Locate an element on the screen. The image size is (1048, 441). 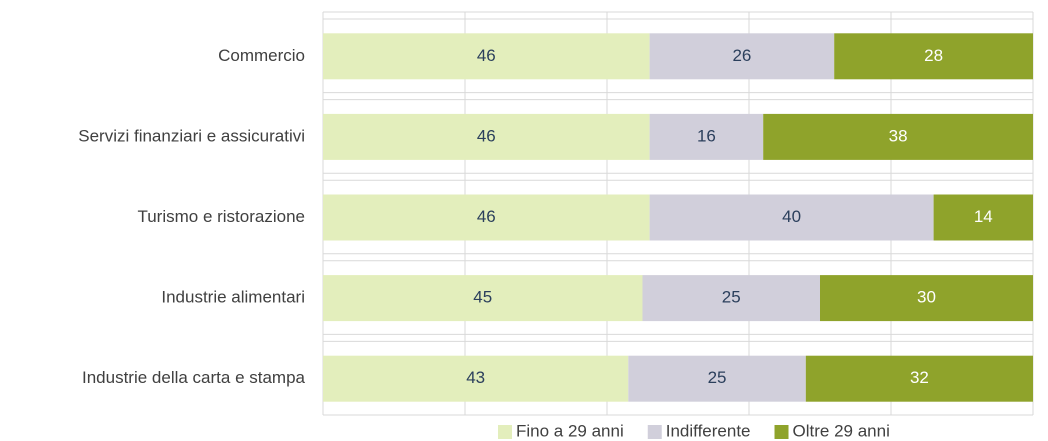
y-tick-label: Turismo e ristorazione is located at coordinates (221, 216).